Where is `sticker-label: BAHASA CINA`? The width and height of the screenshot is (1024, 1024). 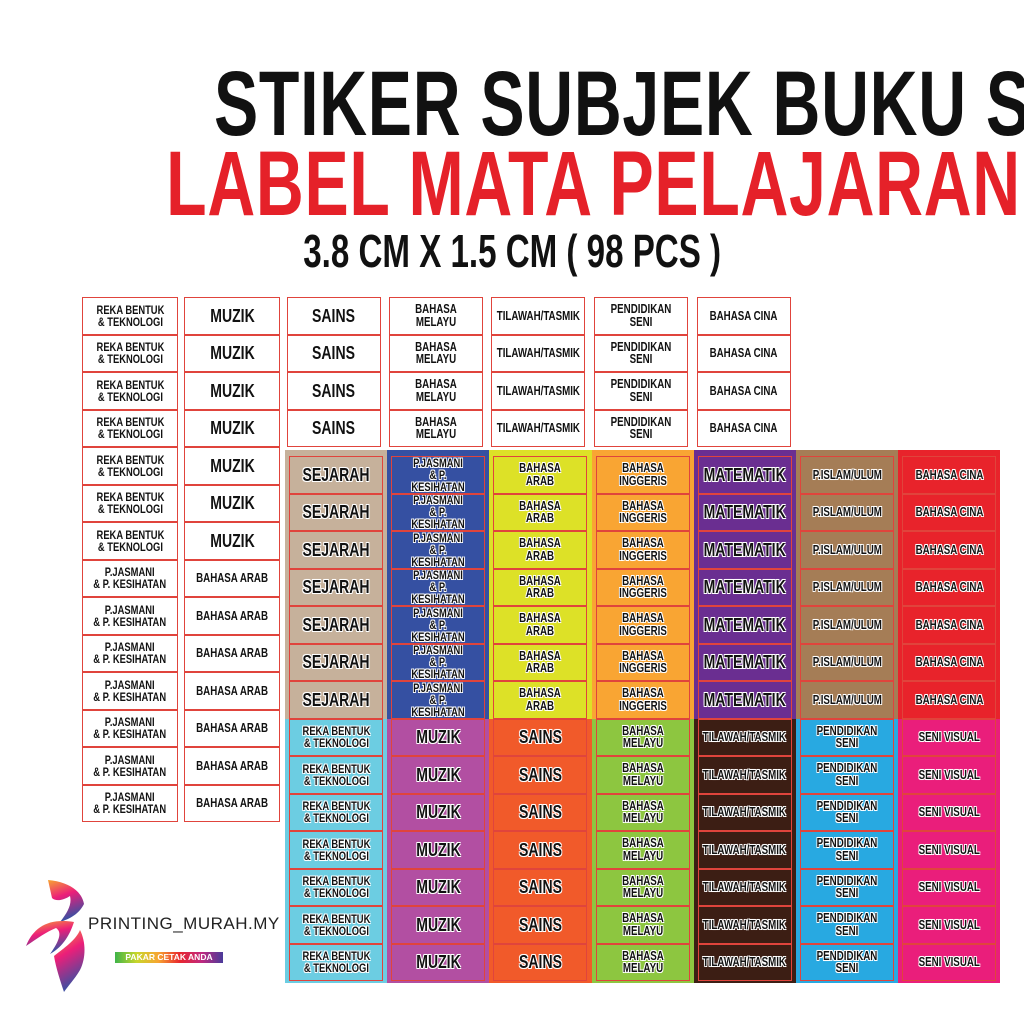
sticker-label: BAHASA CINA is located at coordinates (949, 512).